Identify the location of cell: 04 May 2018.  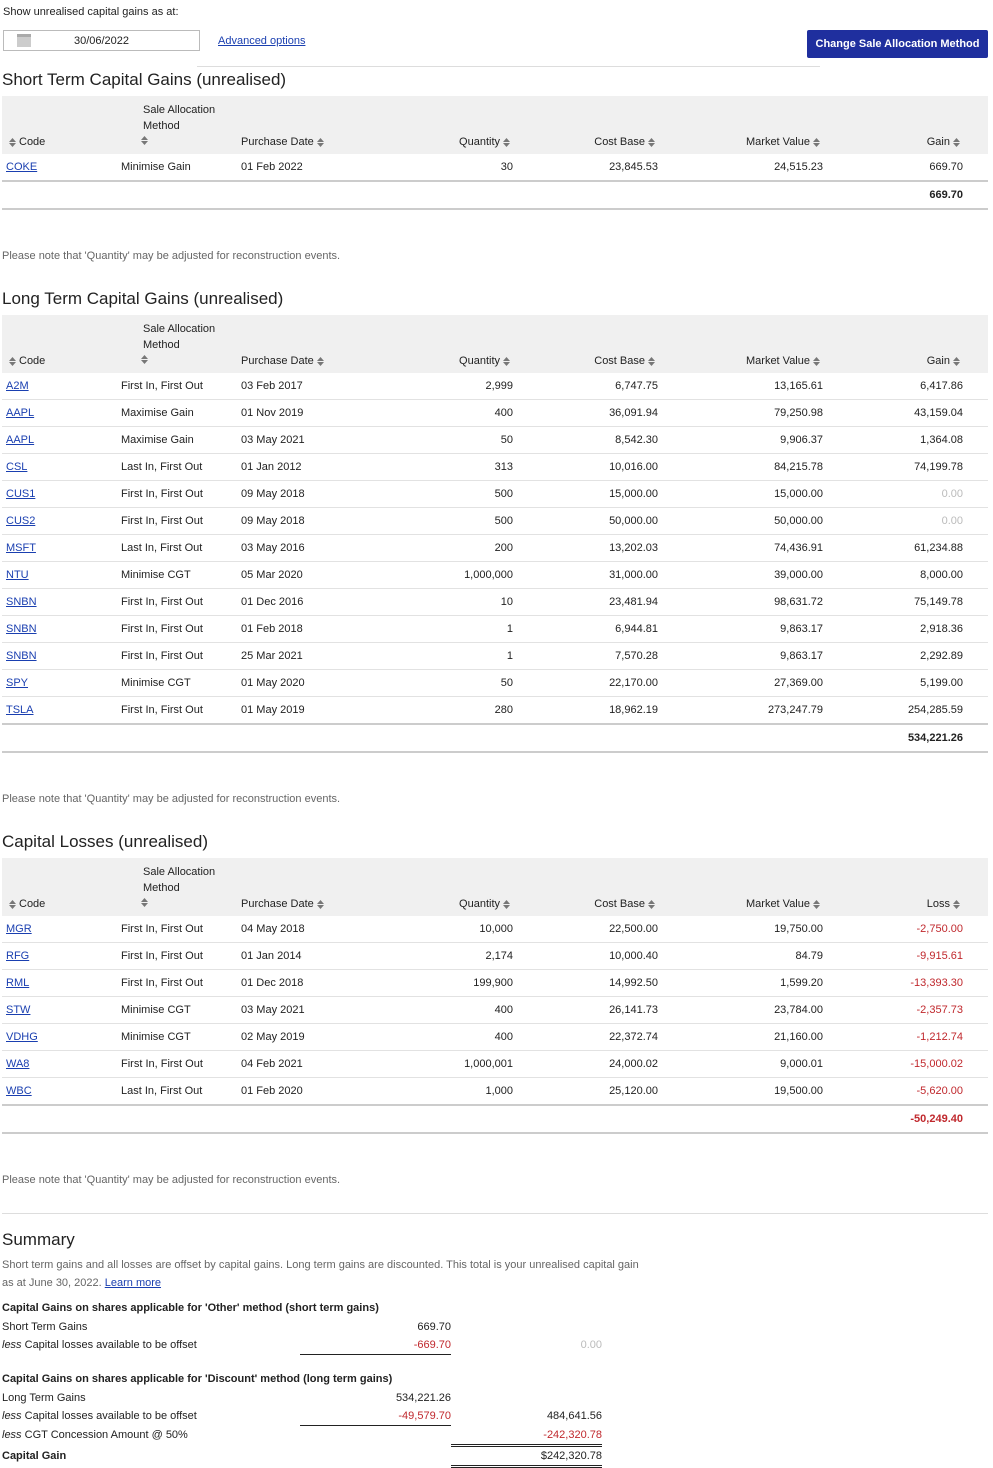
(319, 929).